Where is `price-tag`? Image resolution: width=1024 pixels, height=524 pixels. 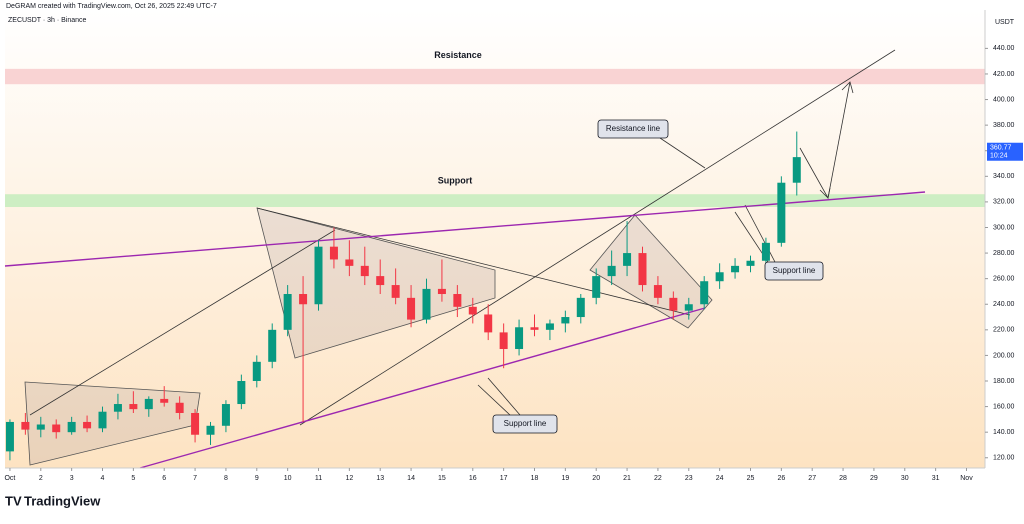
price-tag is located at coordinates (1005, 151).